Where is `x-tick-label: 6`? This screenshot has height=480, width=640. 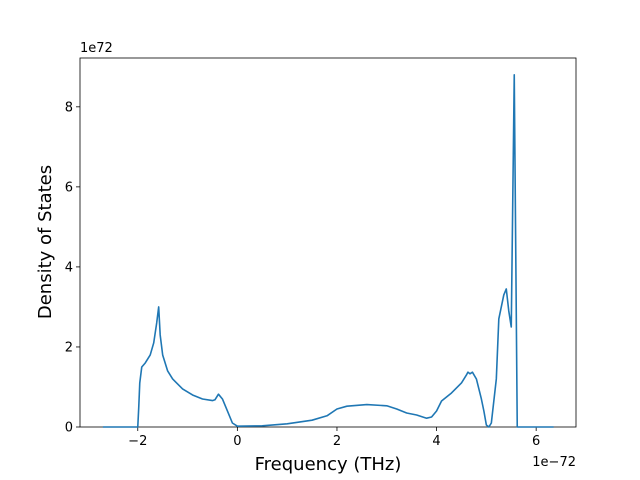
x-tick-label: 6 is located at coordinates (536, 441).